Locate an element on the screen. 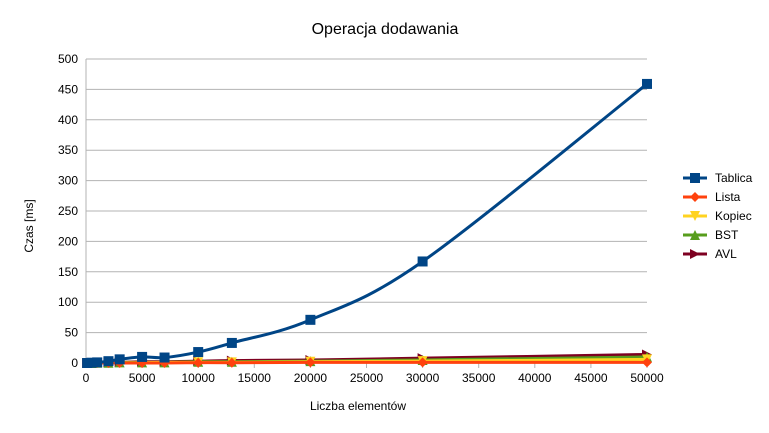  y-tick-labels: 0 50 100 150 200 250 300 350 400 450 500 is located at coordinates (68, 211).